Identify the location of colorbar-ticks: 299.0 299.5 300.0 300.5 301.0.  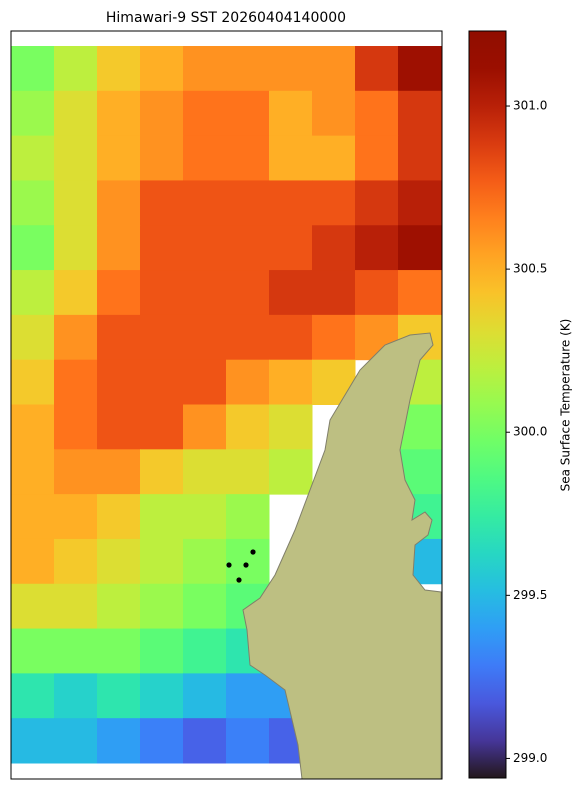
(526, 432).